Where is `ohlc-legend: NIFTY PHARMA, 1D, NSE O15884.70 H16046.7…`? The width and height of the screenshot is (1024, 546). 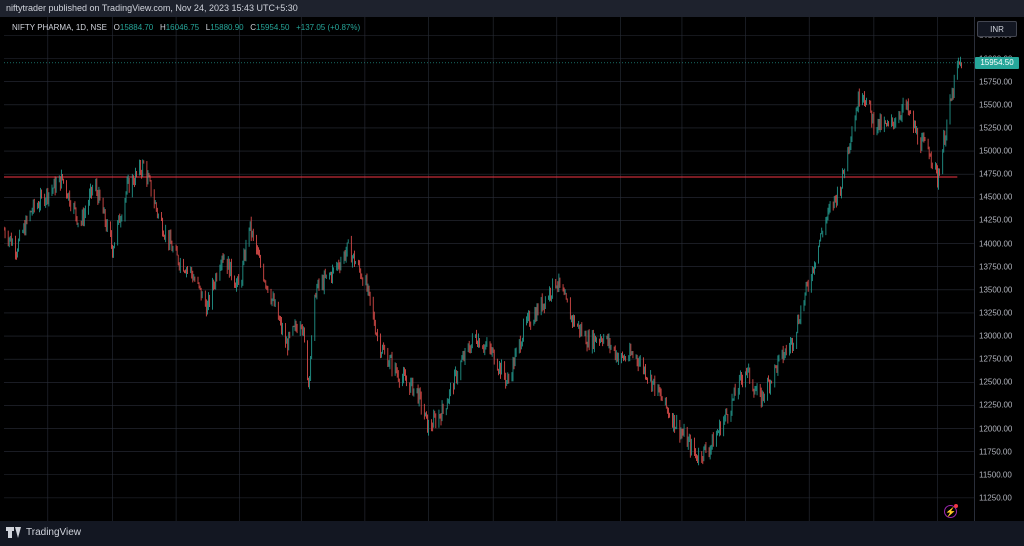 ohlc-legend: NIFTY PHARMA, 1D, NSE O15884.70 H16046.7… is located at coordinates (186, 27).